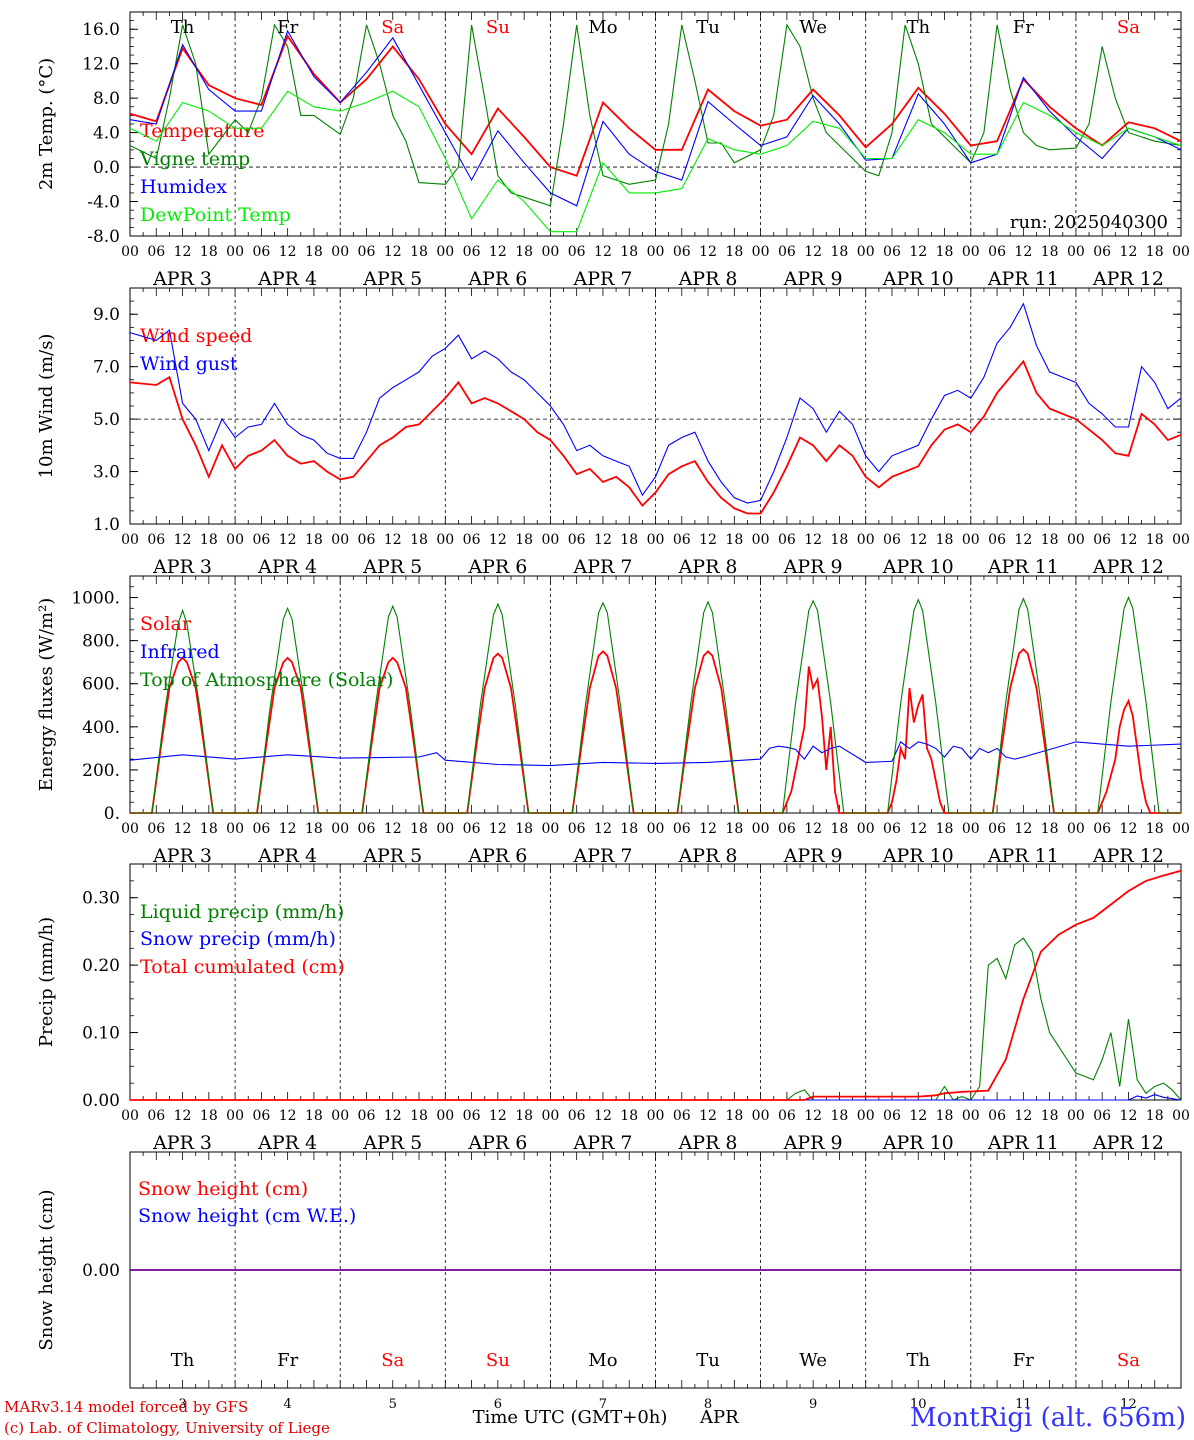 This screenshot has width=1194, height=1440. What do you see at coordinates (570, 1417) in the screenshot?
I see `x-axis-title: Time UTC (GMT+0h)` at bounding box center [570, 1417].